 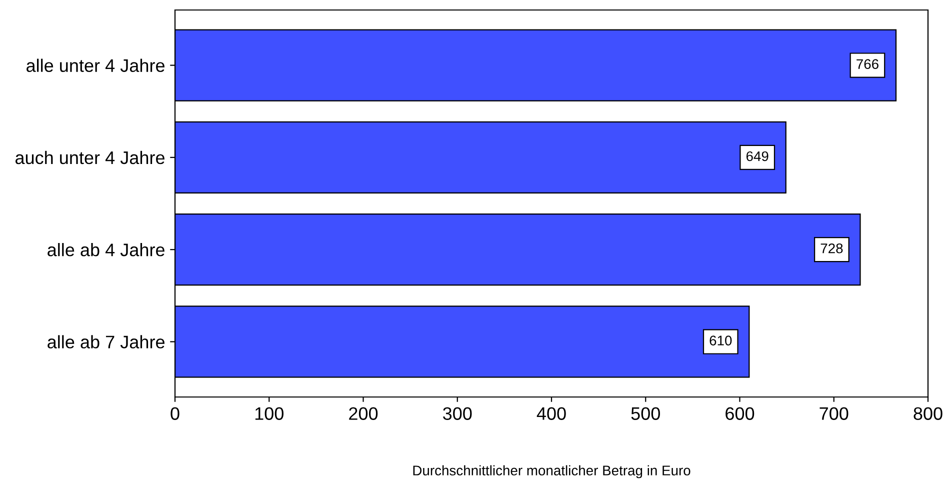 What do you see at coordinates (551, 471) in the screenshot?
I see `x-axis-title: Durchschnittlicher monatlicher Betrag in Euro` at bounding box center [551, 471].